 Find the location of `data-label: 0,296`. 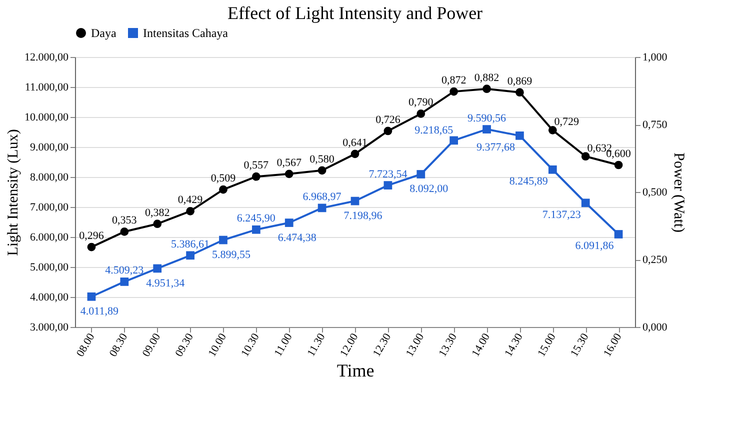

data-label: 0,296 is located at coordinates (91, 236).